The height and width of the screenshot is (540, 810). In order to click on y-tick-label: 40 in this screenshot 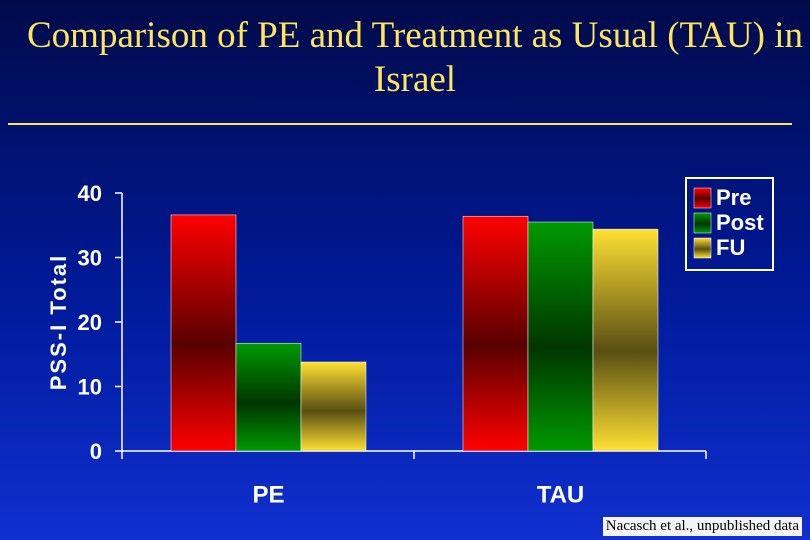, I will do `click(90, 193)`.